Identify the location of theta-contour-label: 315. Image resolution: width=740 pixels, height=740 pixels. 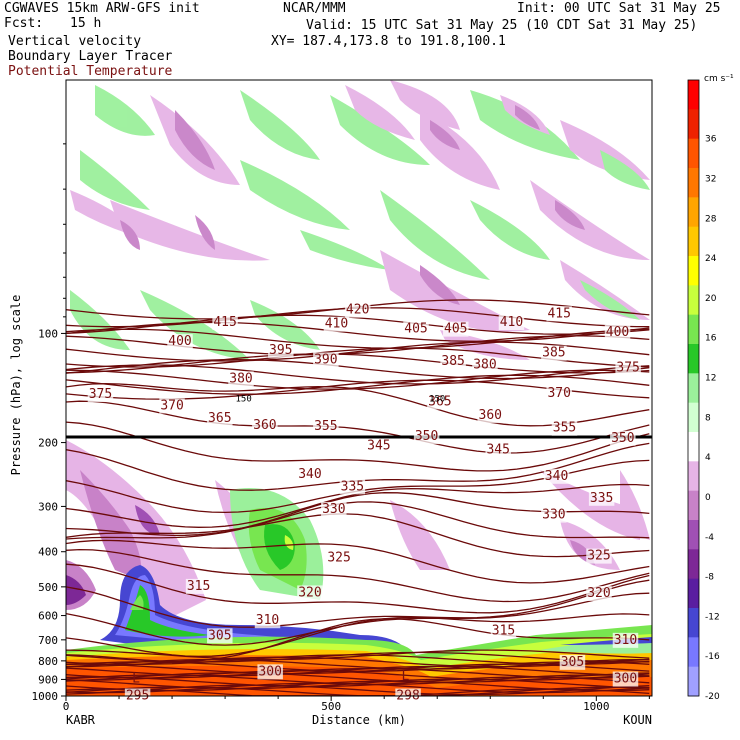
(503, 631).